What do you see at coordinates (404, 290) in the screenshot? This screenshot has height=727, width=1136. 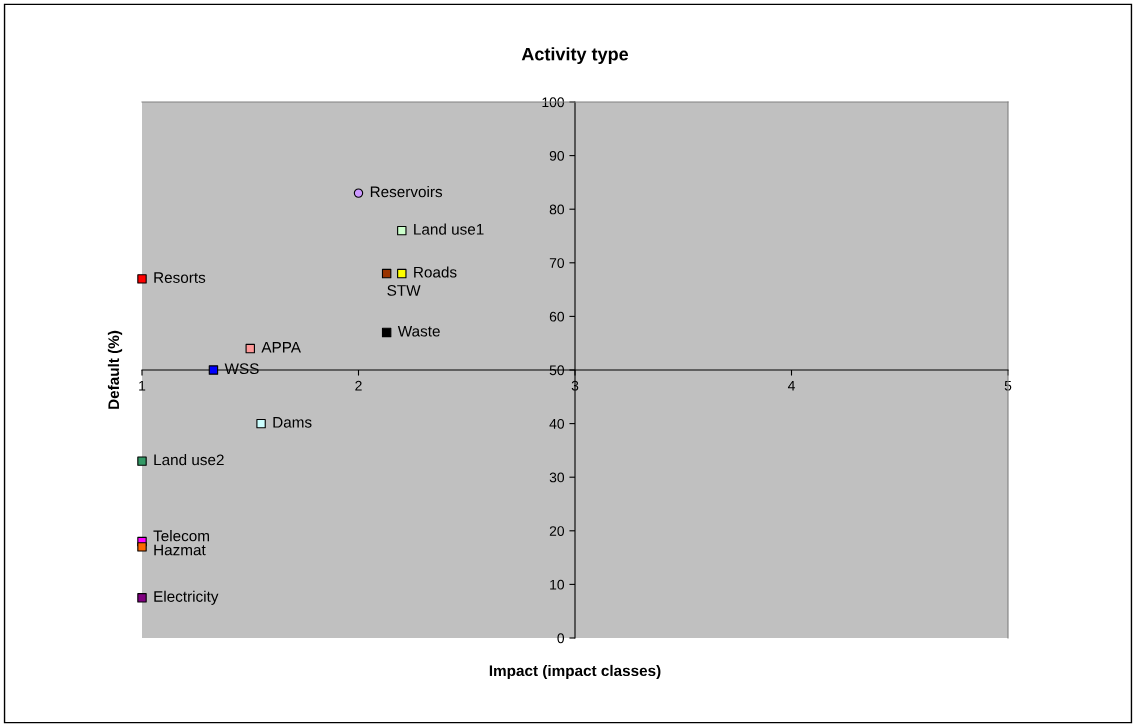 I see `series-label: STW` at bounding box center [404, 290].